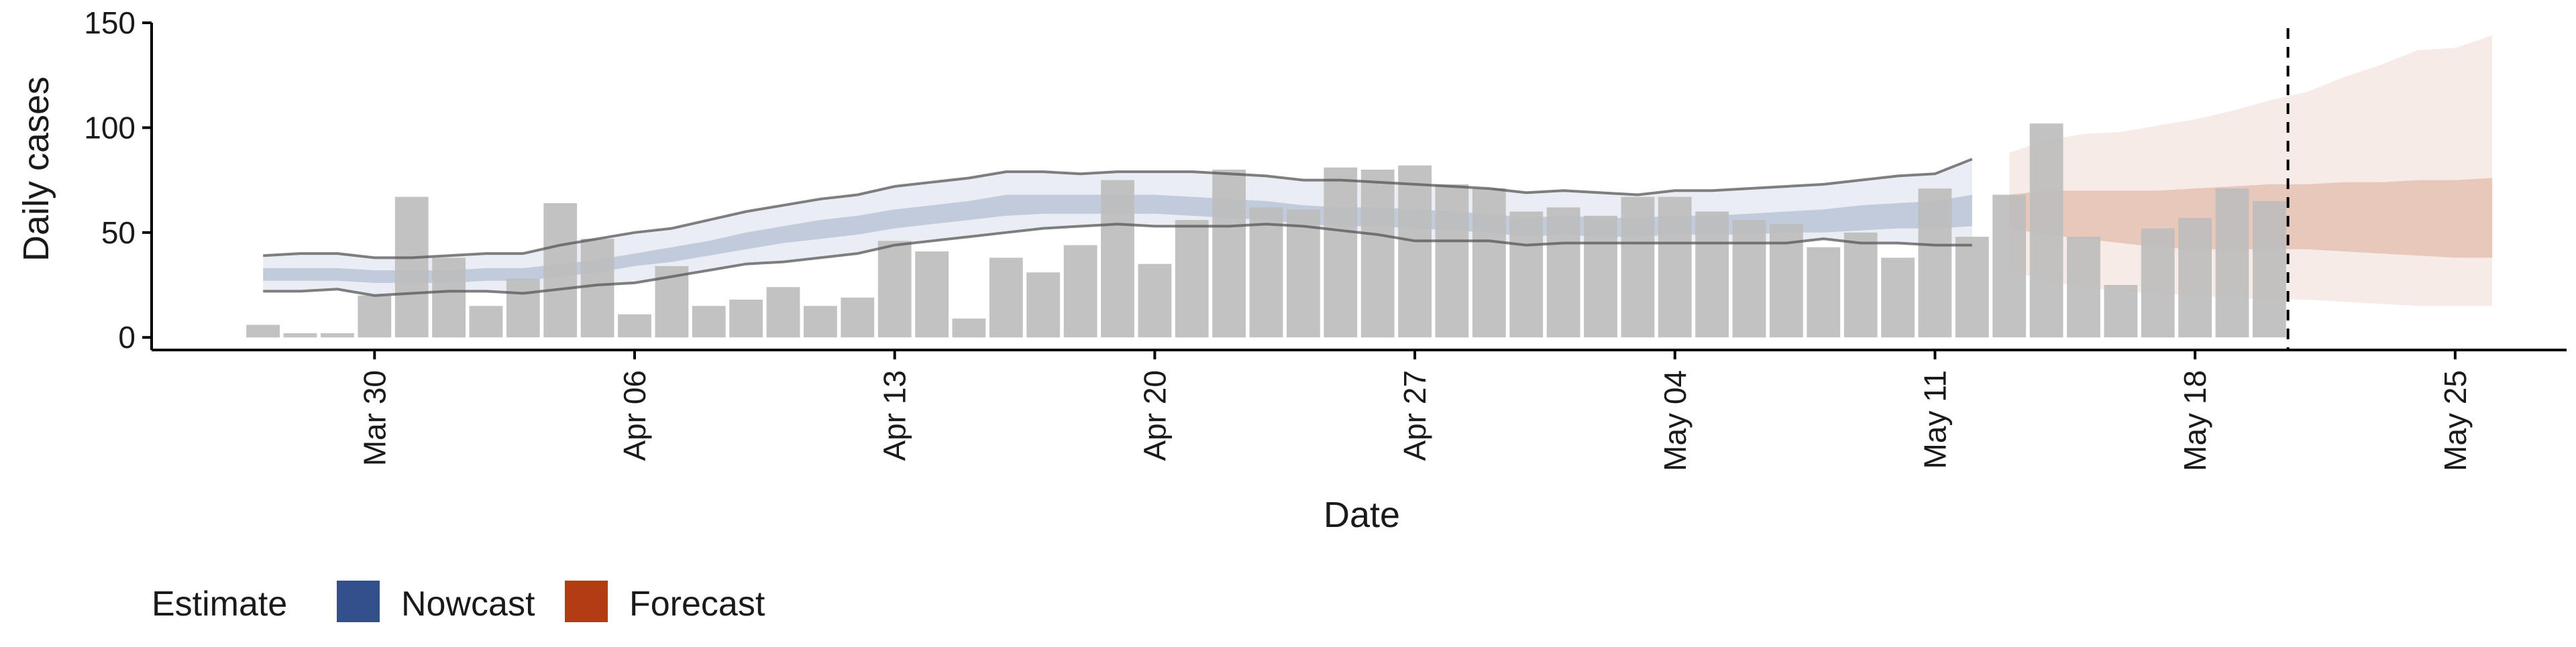 The height and width of the screenshot is (647, 2576). I want to click on x-tick-label-2020-05-04: May 04, so click(1675, 421).